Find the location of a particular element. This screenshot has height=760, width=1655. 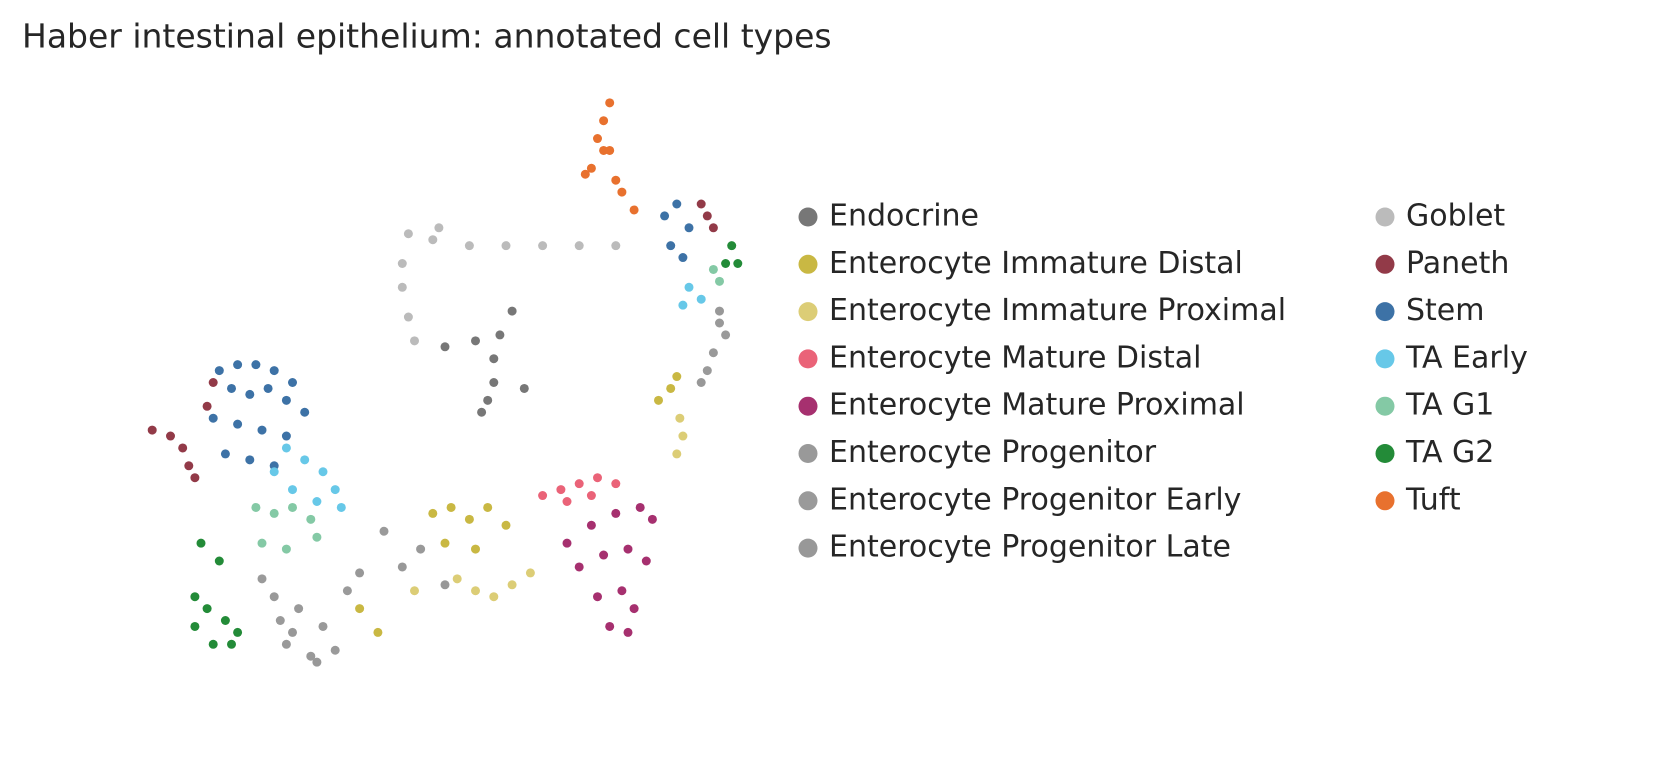

legend-label: Goblet is located at coordinates (1455, 216).